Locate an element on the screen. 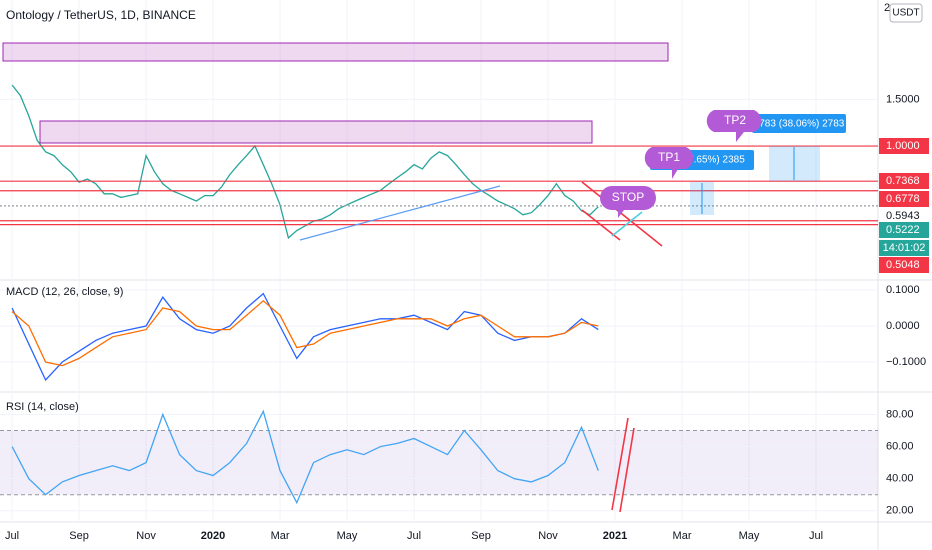 This screenshot has width=932, height=550. level-label: 0.5943 is located at coordinates (903, 216).